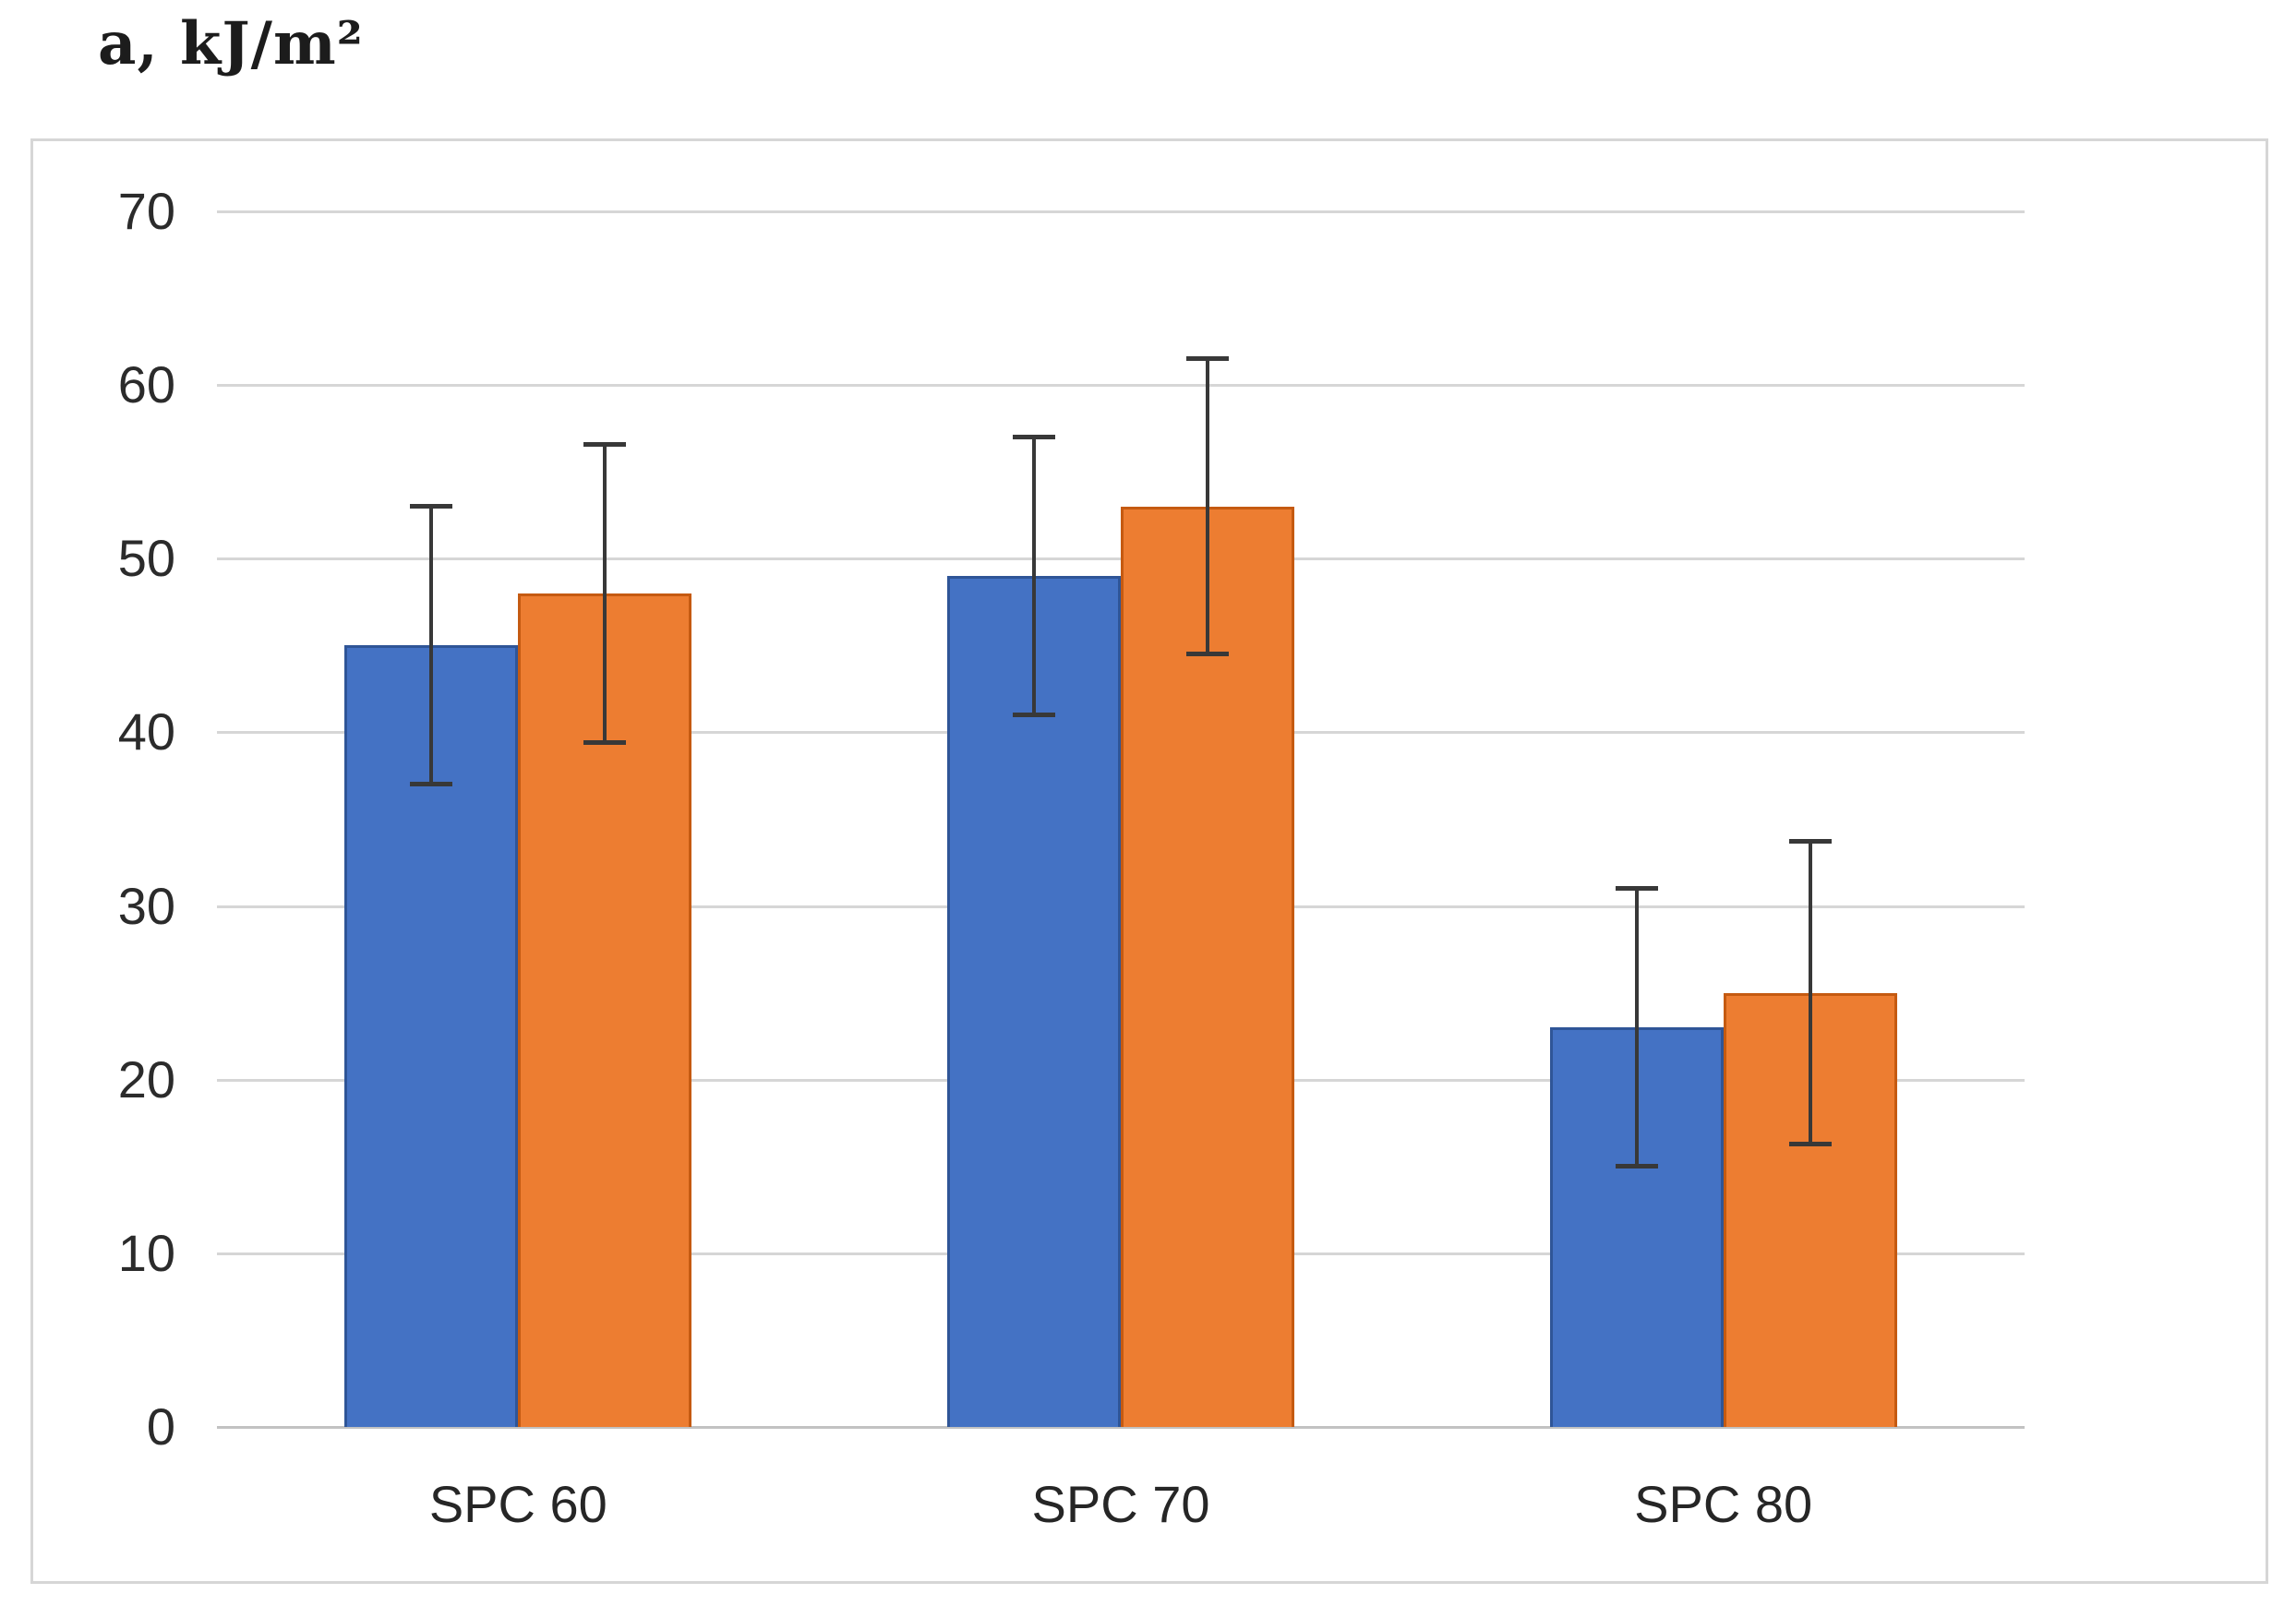 The height and width of the screenshot is (1606, 2296). I want to click on bar-spc-70-series-2-orange, so click(1207, 966).